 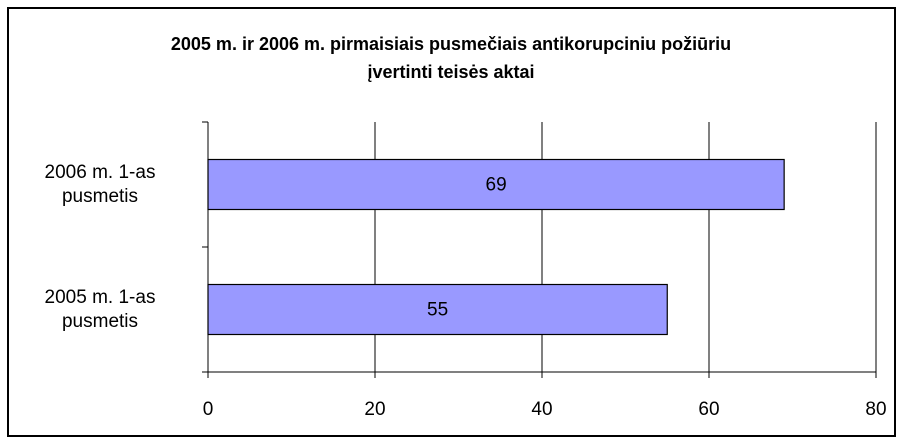 What do you see at coordinates (374, 409) in the screenshot?
I see `x-tick-label: 20` at bounding box center [374, 409].